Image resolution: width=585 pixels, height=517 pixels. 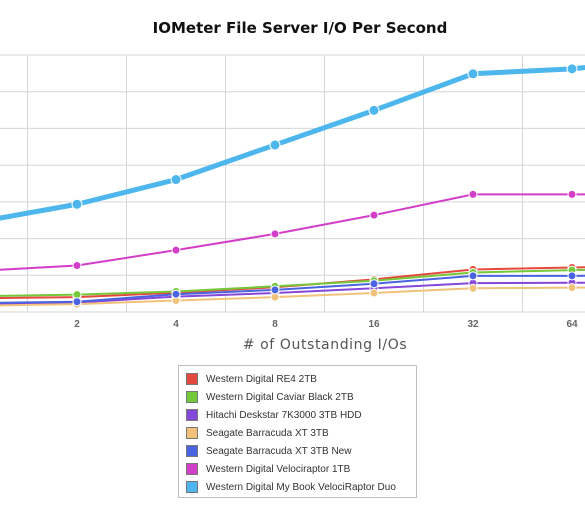 I want to click on legend-item: Seagate Barracuda XT 3TB, so click(x=301, y=433).